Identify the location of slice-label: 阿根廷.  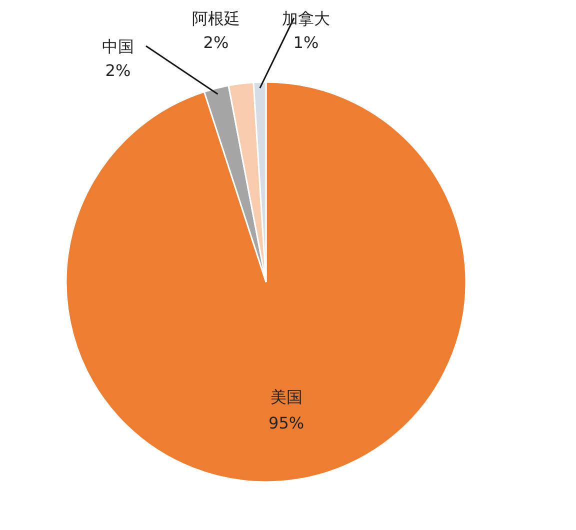
(216, 18).